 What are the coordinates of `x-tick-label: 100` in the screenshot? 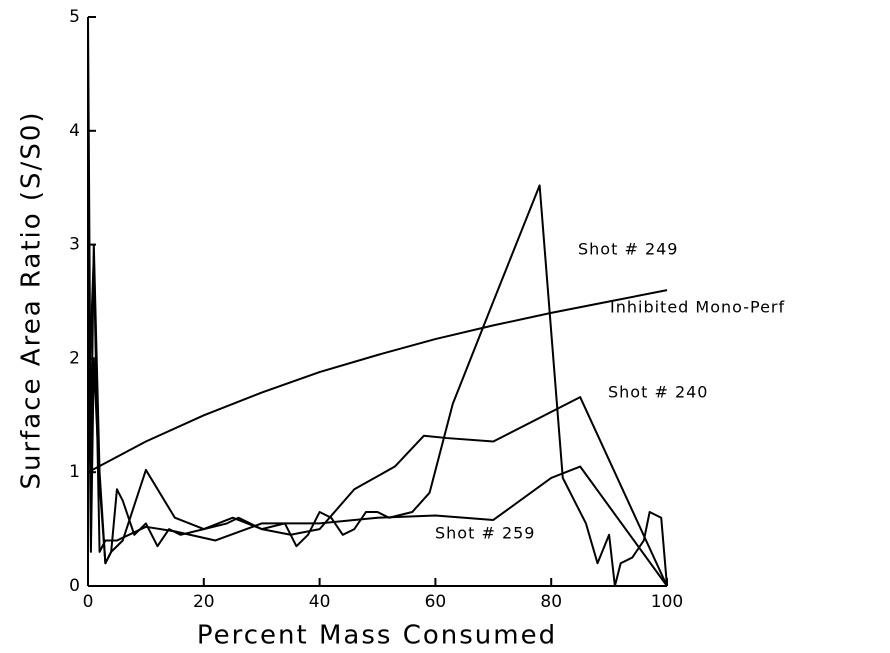 It's located at (667, 602).